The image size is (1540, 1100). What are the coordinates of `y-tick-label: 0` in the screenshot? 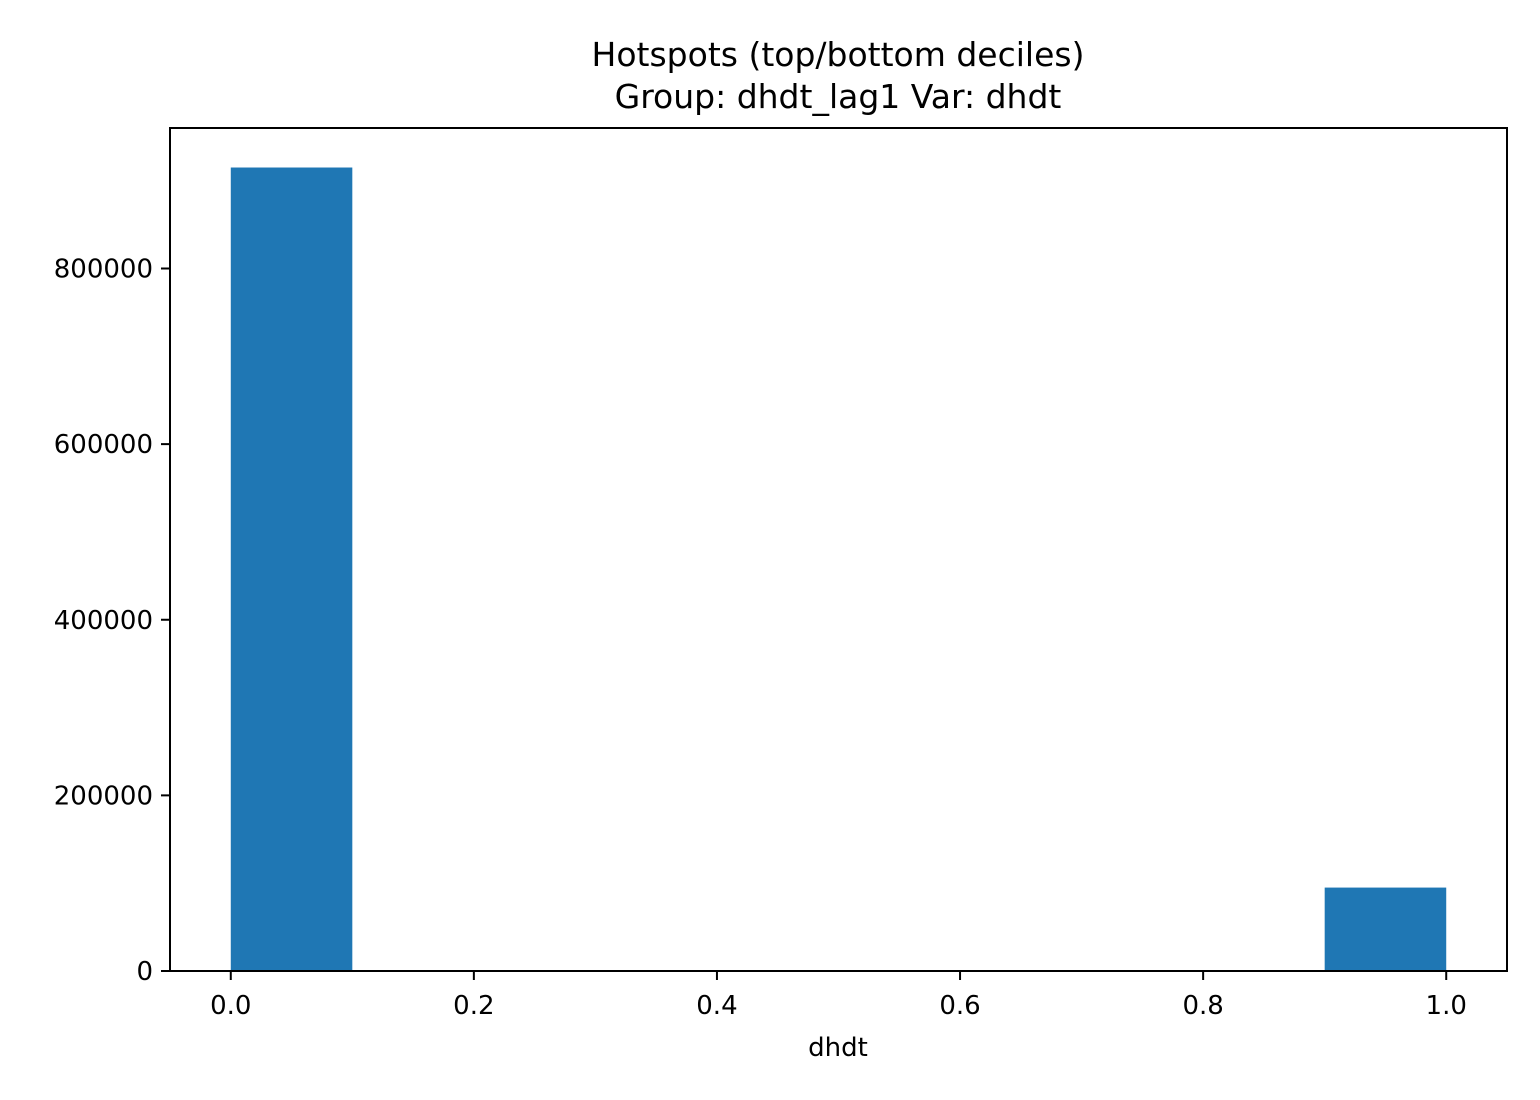 It's located at (144, 972).